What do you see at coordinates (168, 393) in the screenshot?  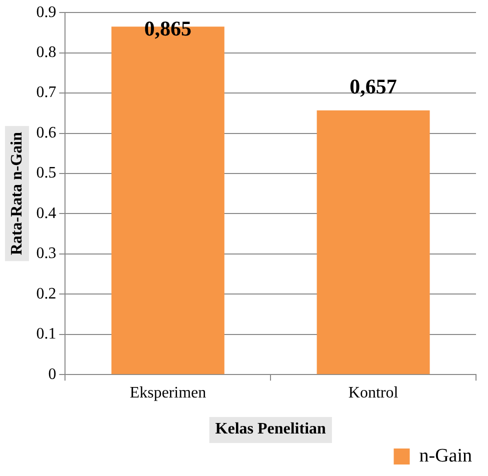 I see `x-tick-label: Eksperimen` at bounding box center [168, 393].